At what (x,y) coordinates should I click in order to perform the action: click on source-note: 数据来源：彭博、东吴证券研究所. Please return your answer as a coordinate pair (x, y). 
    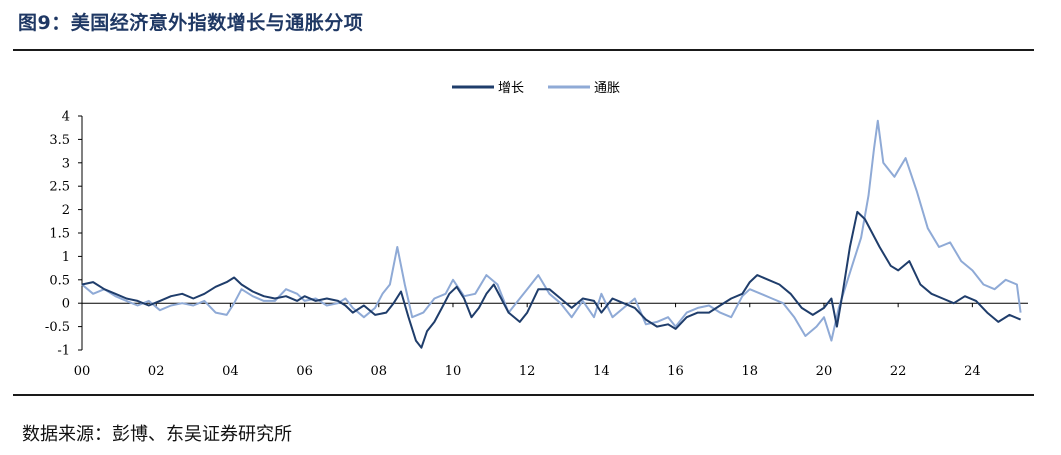
    Looking at the image, I should click on (157, 434).